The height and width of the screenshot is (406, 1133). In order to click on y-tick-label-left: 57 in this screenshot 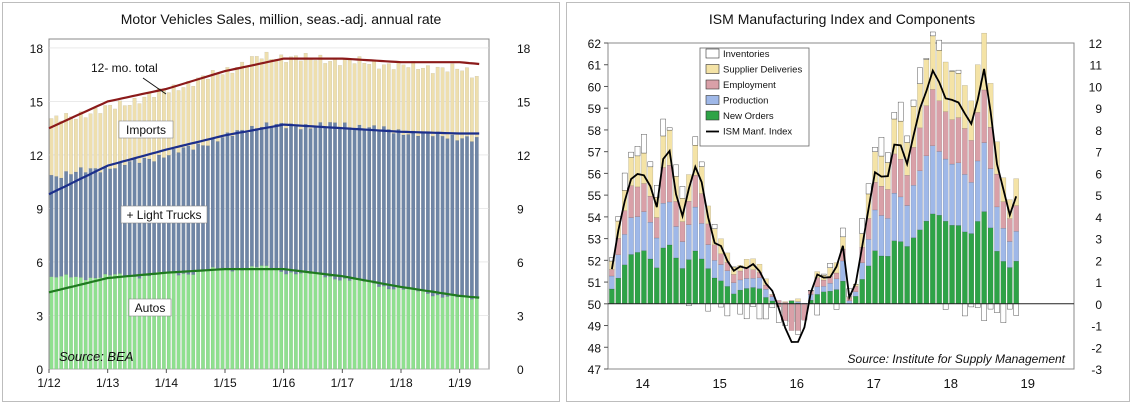, I will do `click(595, 153)`.